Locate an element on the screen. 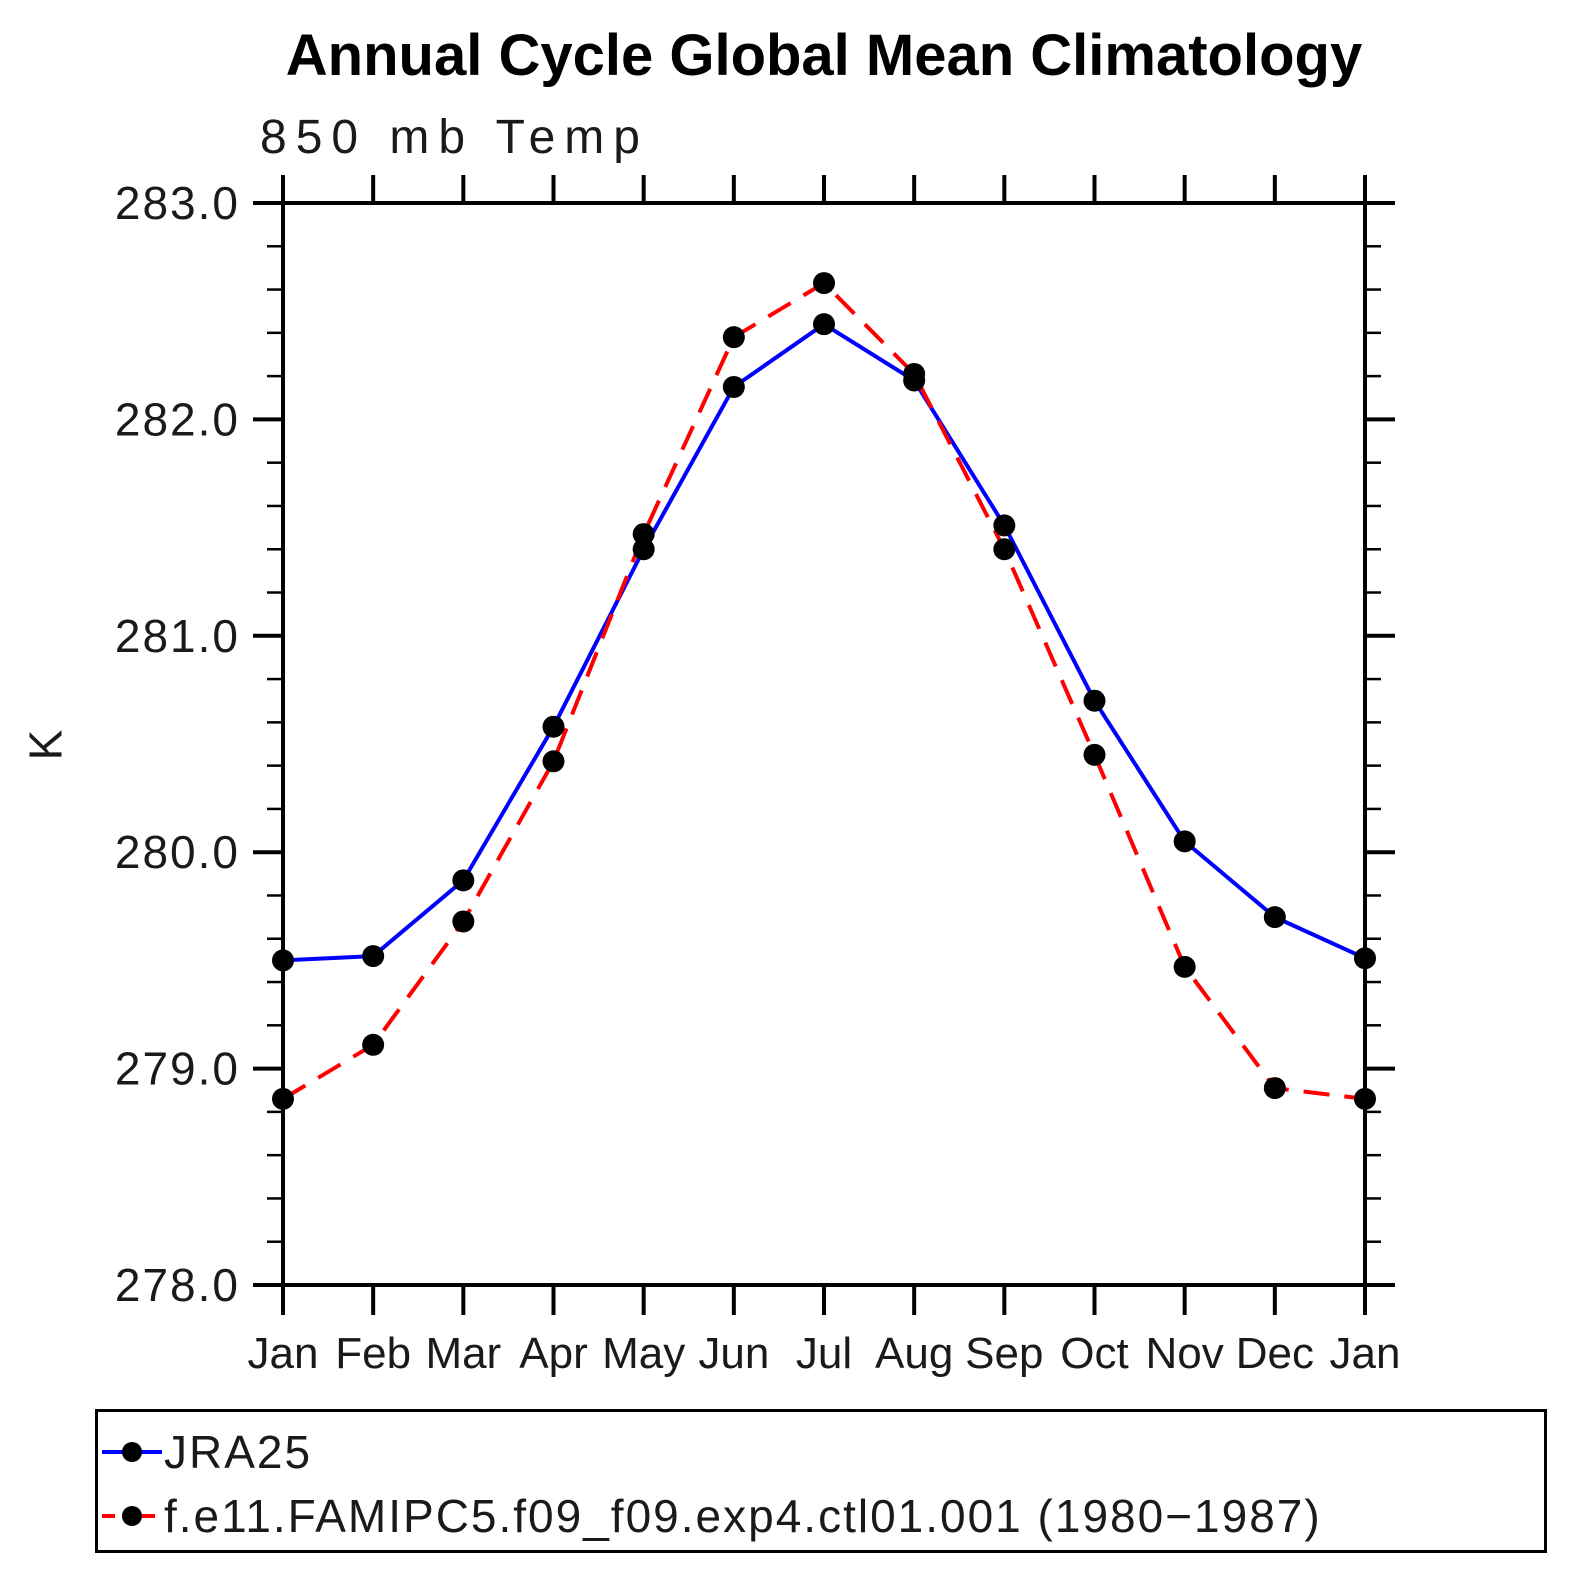 This screenshot has width=1591, height=1591. y-tick-label: 278.0 is located at coordinates (177, 1285).